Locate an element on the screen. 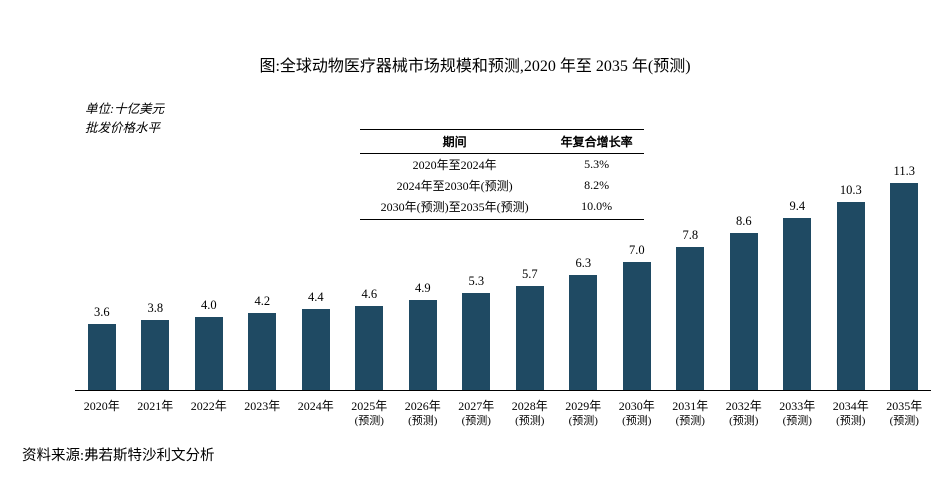 The width and height of the screenshot is (950, 478). cagr-table-header-row: 期间 年复合增长率 is located at coordinates (502, 141).